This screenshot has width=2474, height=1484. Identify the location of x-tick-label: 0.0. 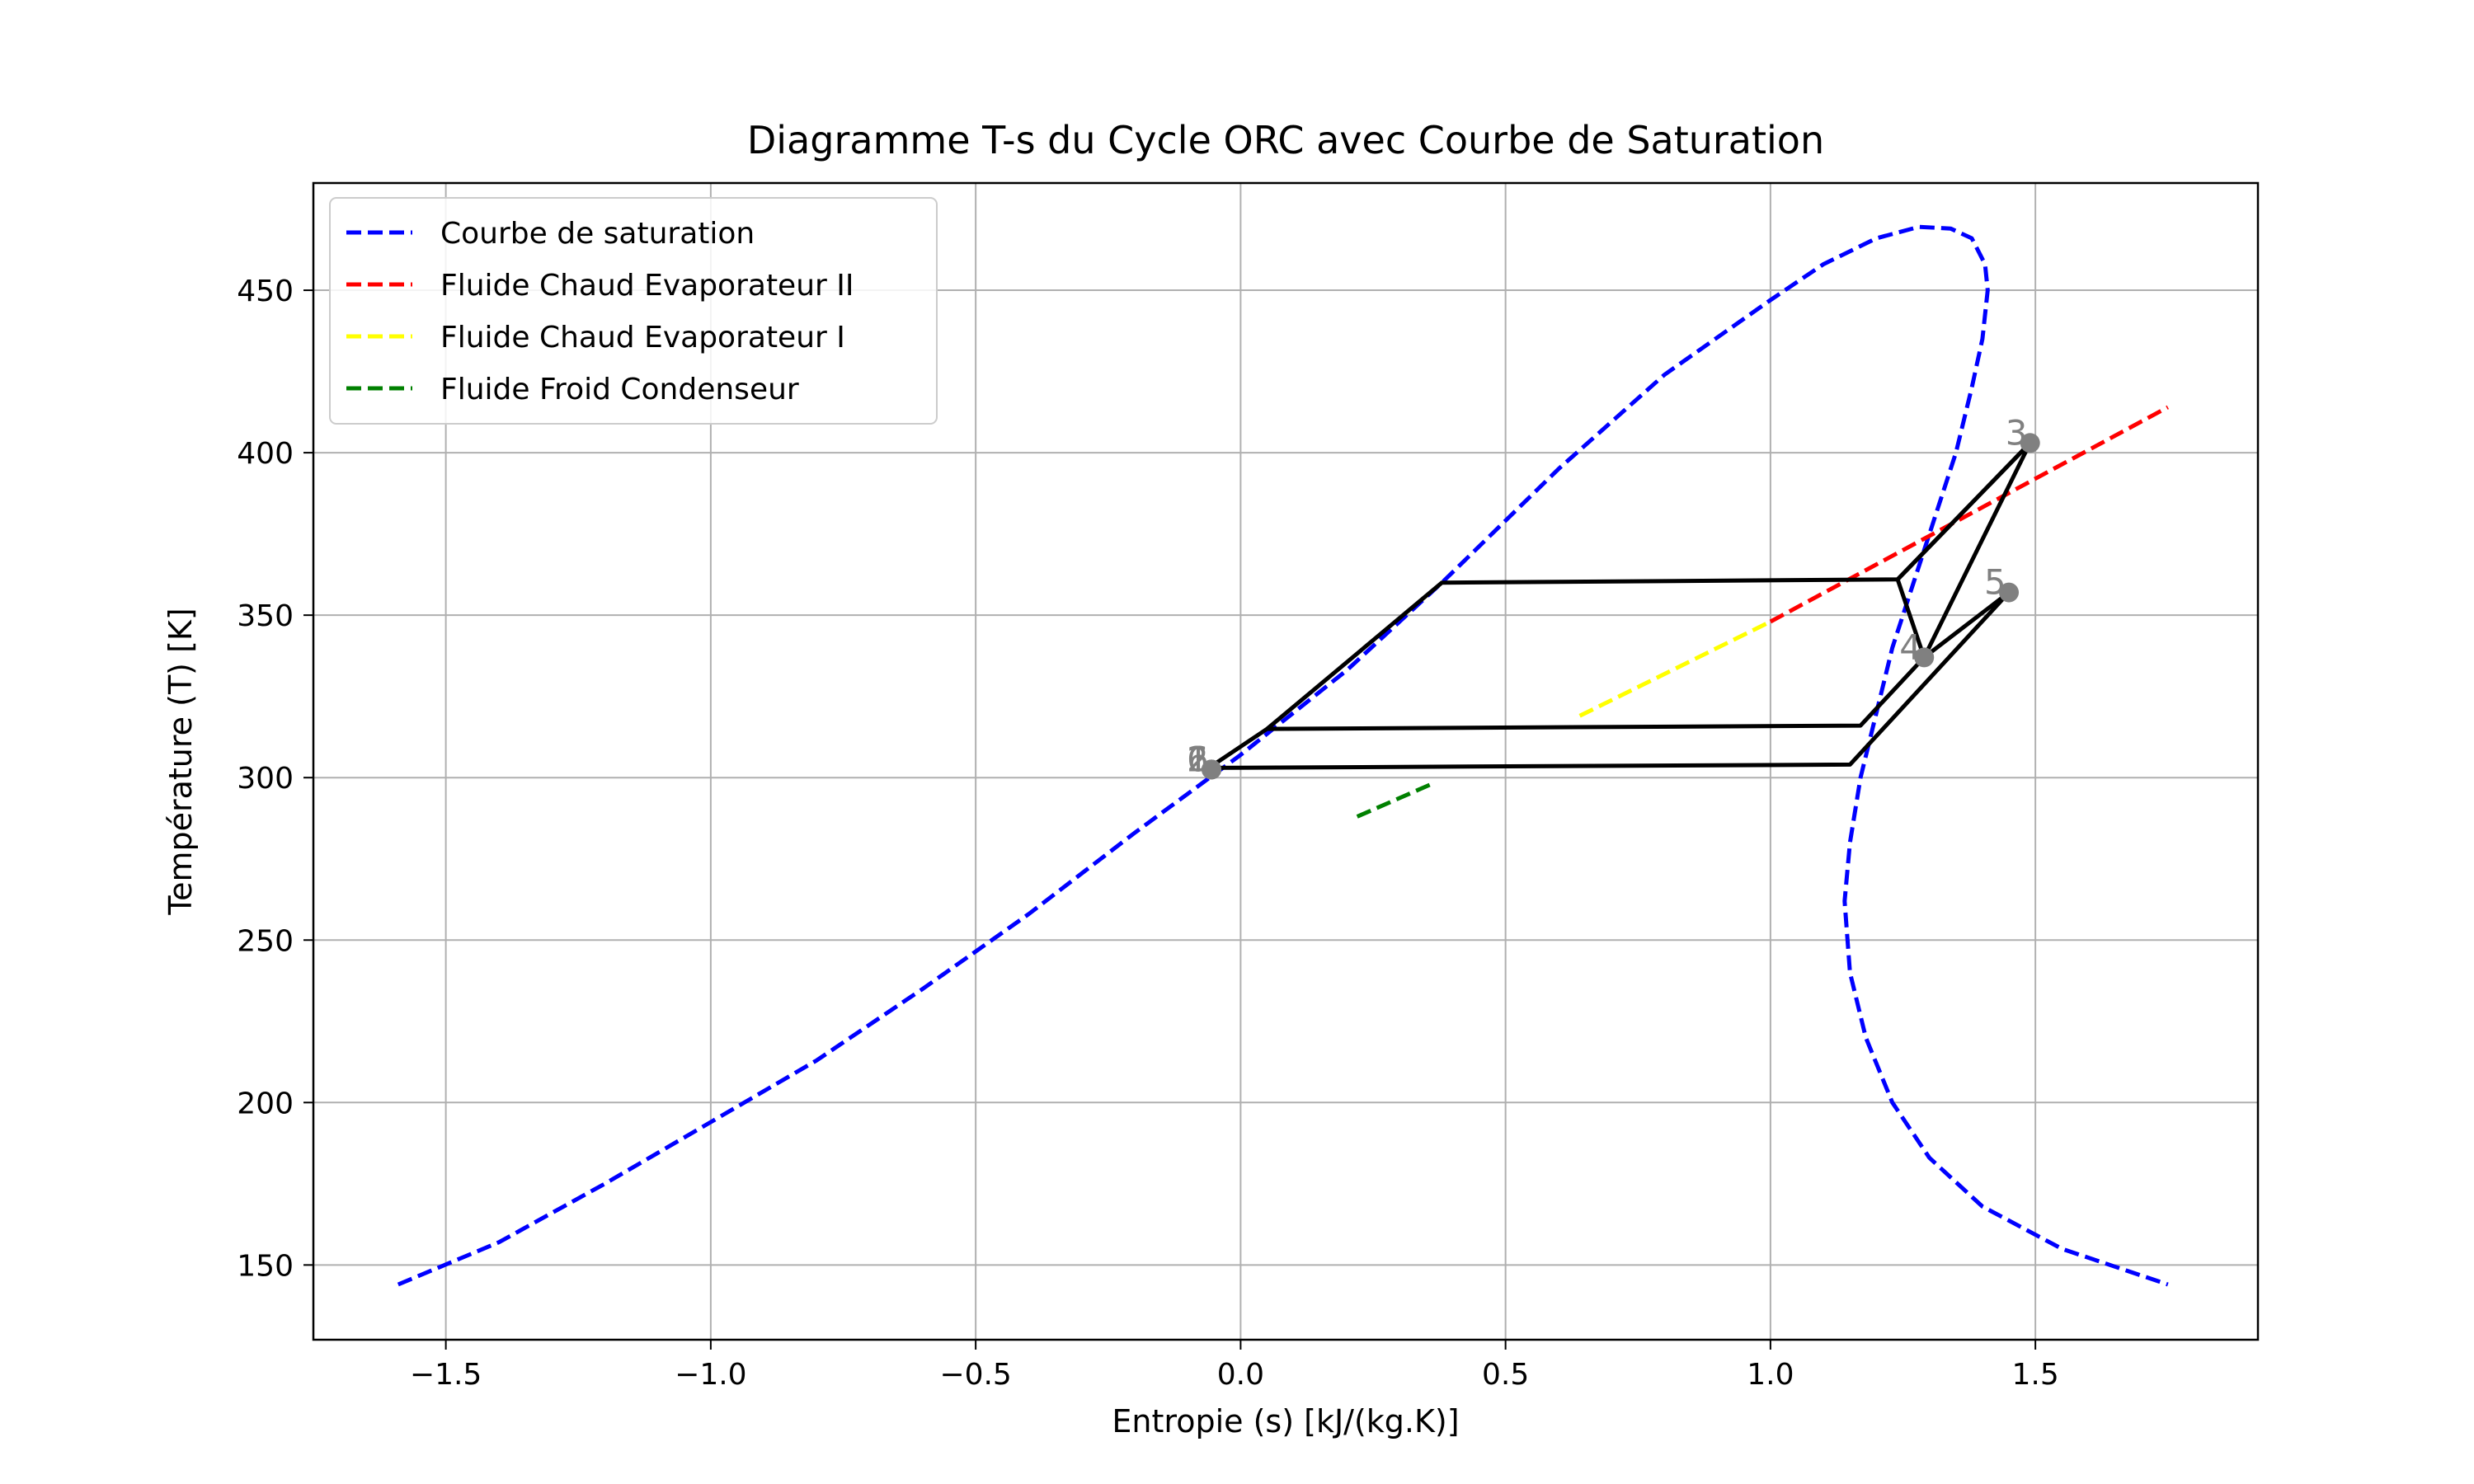
(1240, 1375).